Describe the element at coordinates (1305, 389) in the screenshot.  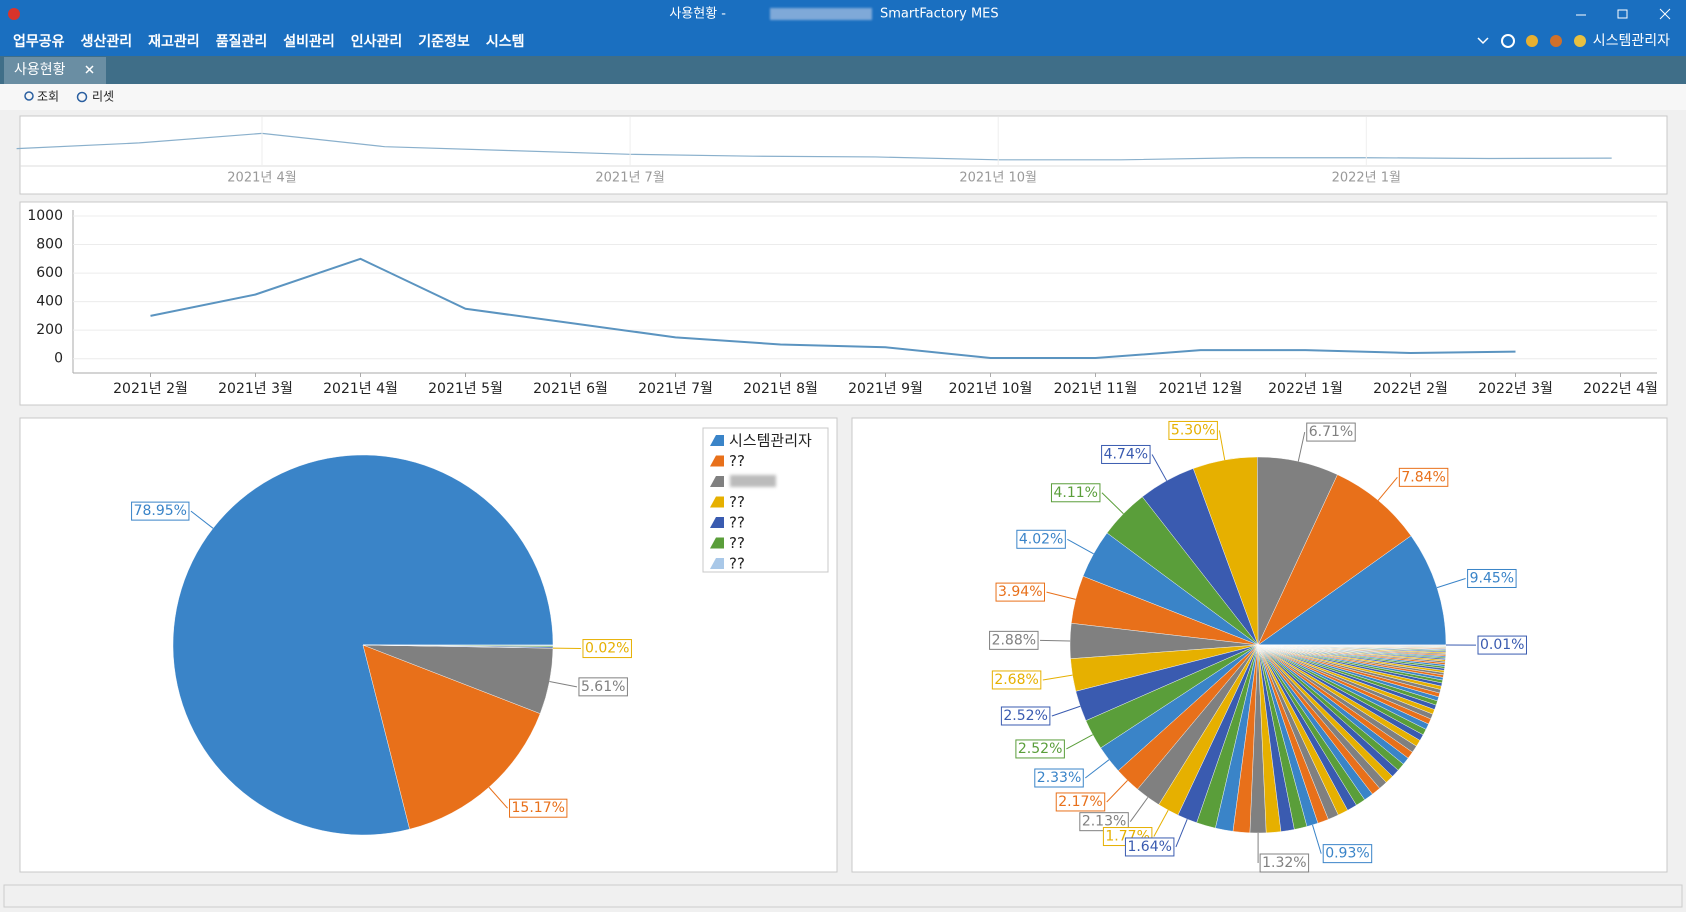
I see `x-tick-label: 2022년 1월` at that location.